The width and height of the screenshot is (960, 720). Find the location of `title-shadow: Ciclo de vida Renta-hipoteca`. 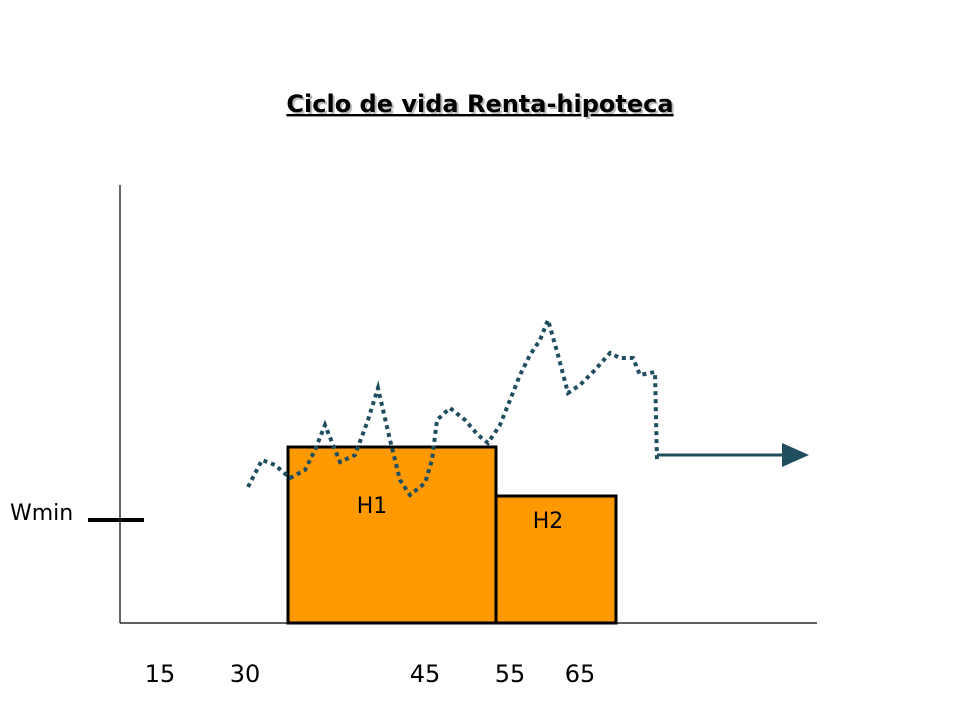

title-shadow: Ciclo de vida Renta-hipoteca is located at coordinates (481, 106).